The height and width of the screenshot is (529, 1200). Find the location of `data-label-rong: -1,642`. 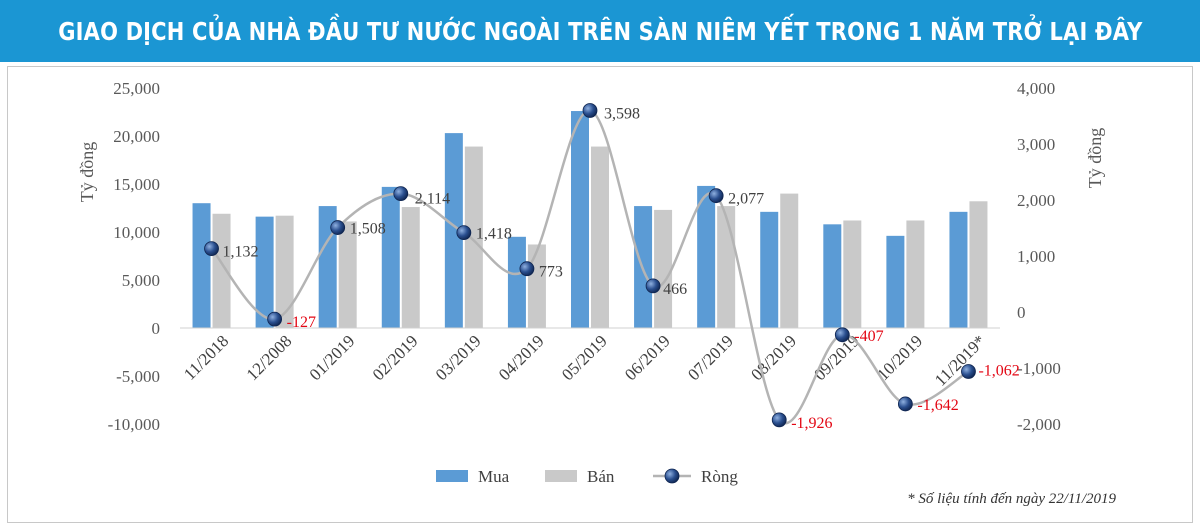

data-label-rong: -1,642 is located at coordinates (937, 405).